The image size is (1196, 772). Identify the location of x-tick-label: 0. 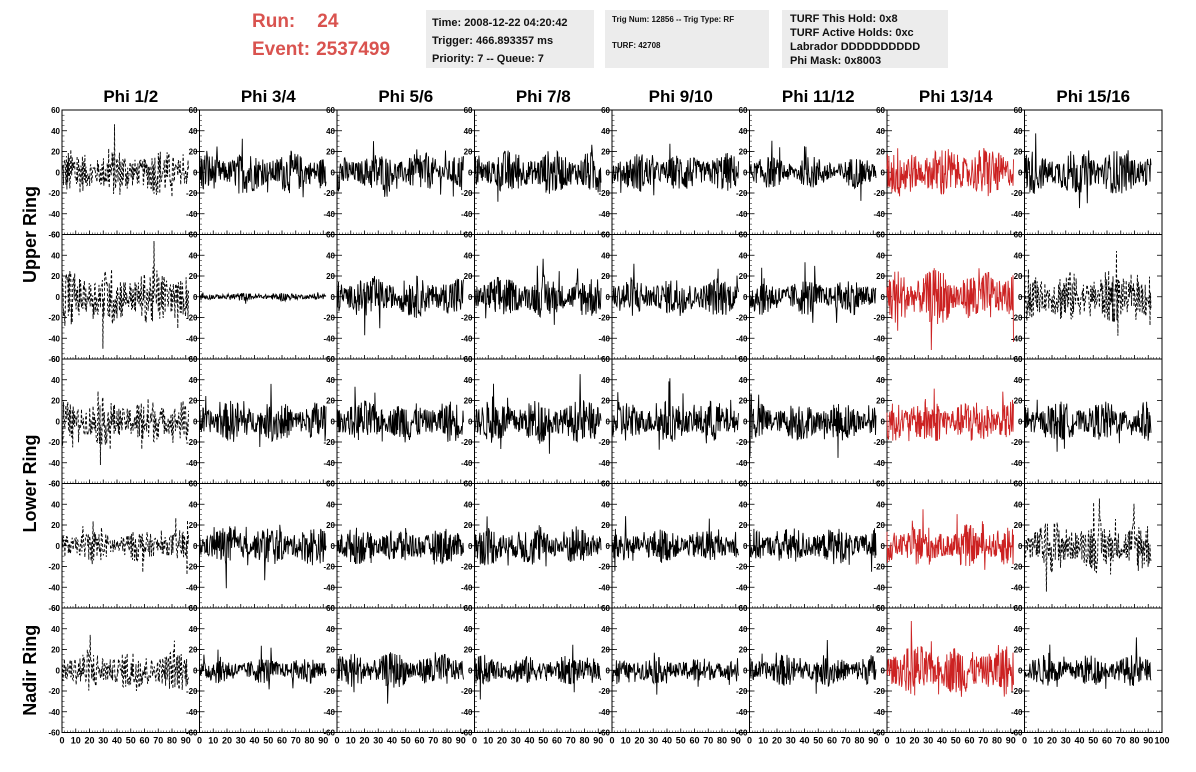
(1024, 741).